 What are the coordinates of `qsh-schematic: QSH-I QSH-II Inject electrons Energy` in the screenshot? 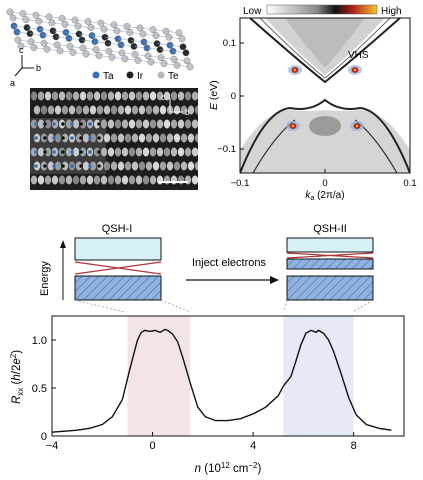 It's located at (206, 267).